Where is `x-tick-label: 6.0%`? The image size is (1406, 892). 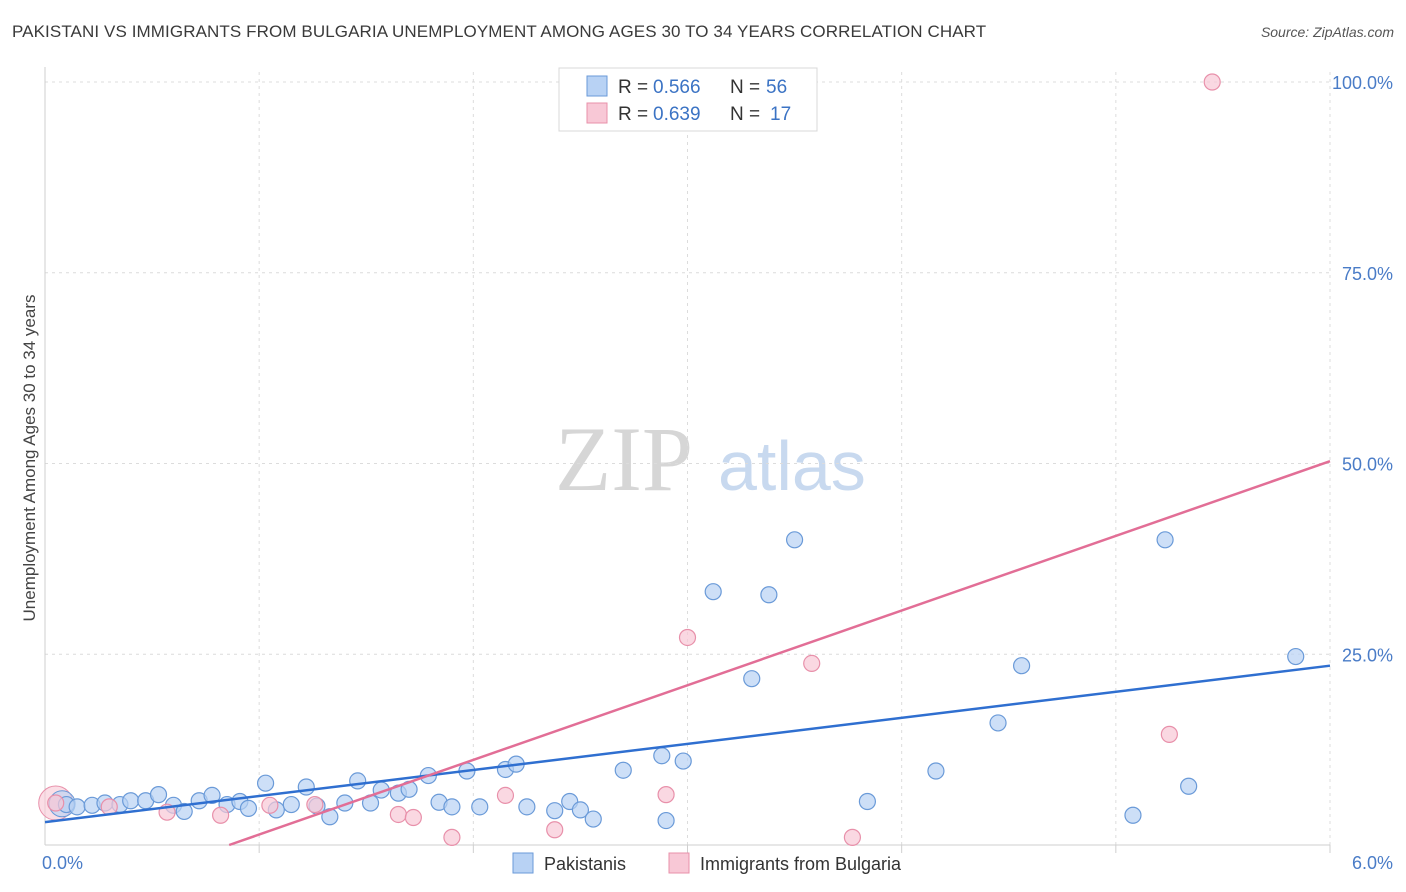
x-tick-label: 6.0% is located at coordinates (1372, 863).